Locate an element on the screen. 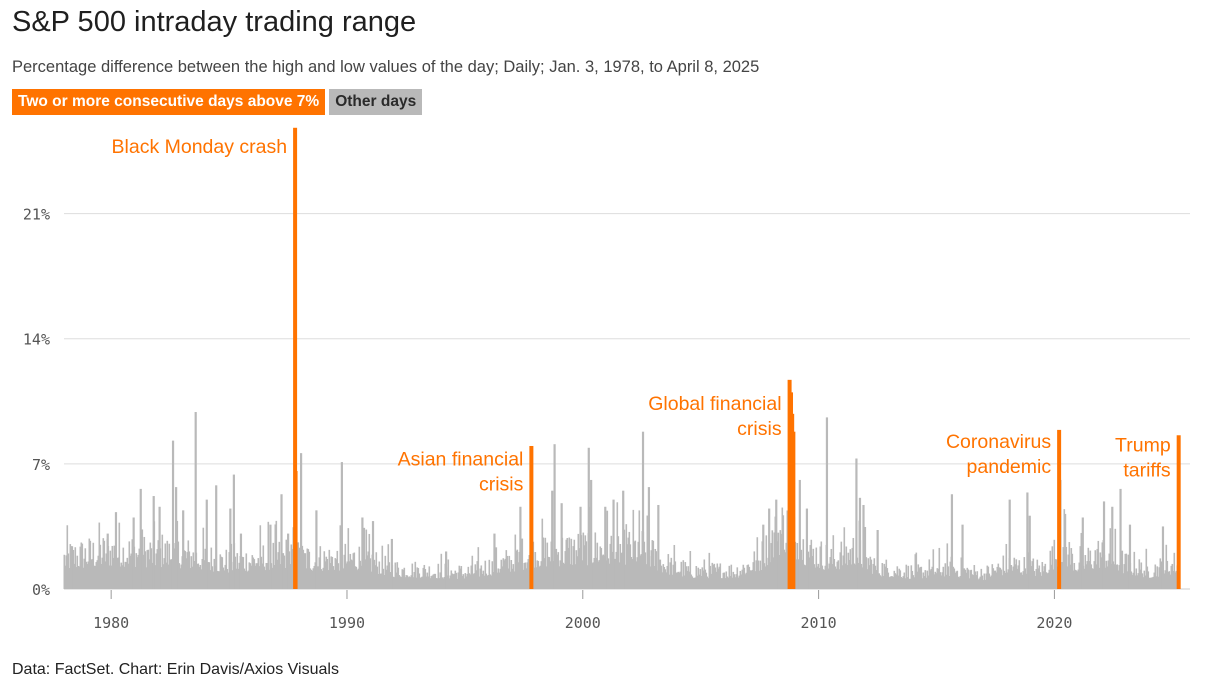 The width and height of the screenshot is (1228, 694). annotation-label: crisis is located at coordinates (759, 429).